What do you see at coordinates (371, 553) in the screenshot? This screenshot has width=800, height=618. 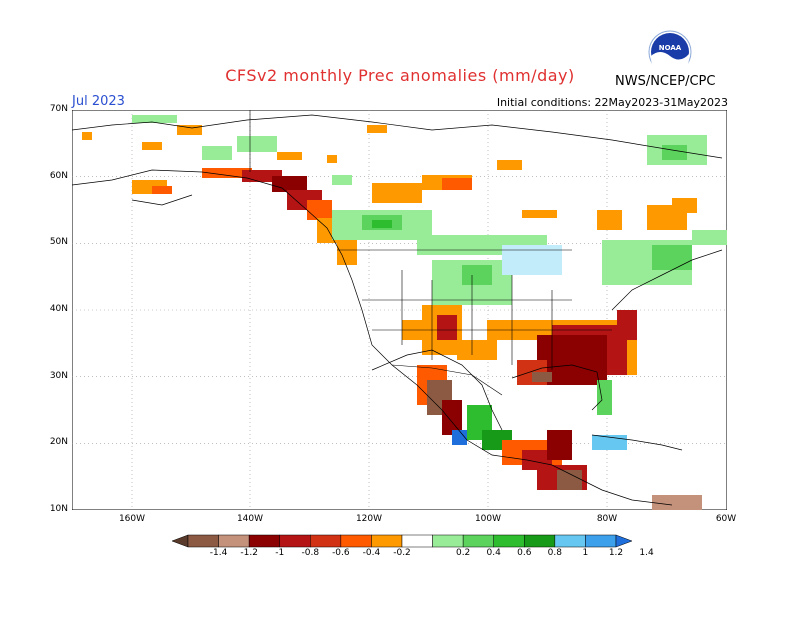 I see `colorbar-label: -0.4` at bounding box center [371, 553].